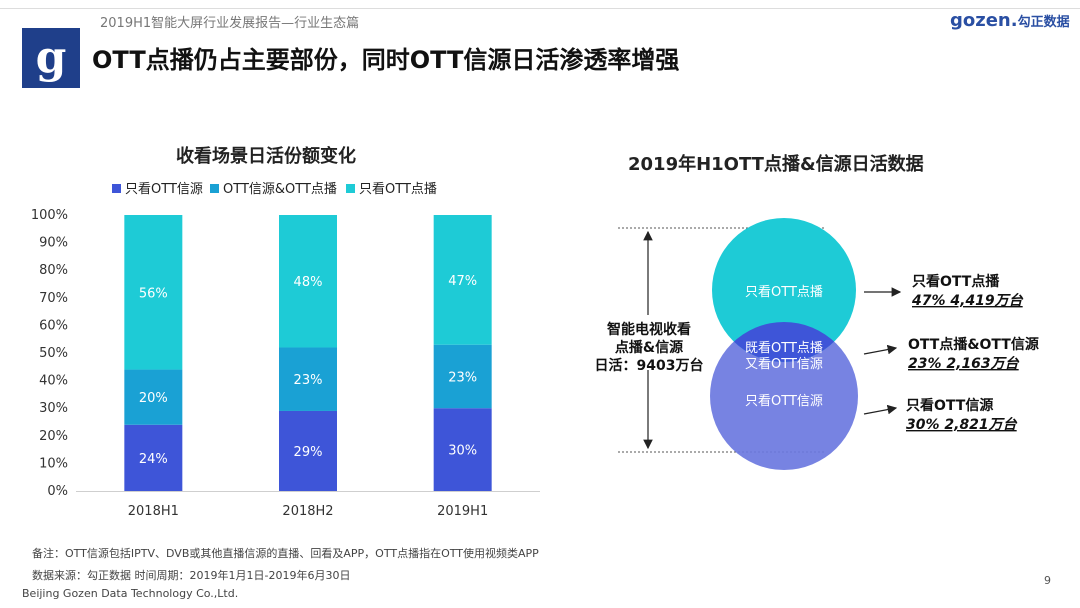  I want to click on callout-name-3: 只看OTT信源, so click(949, 405).